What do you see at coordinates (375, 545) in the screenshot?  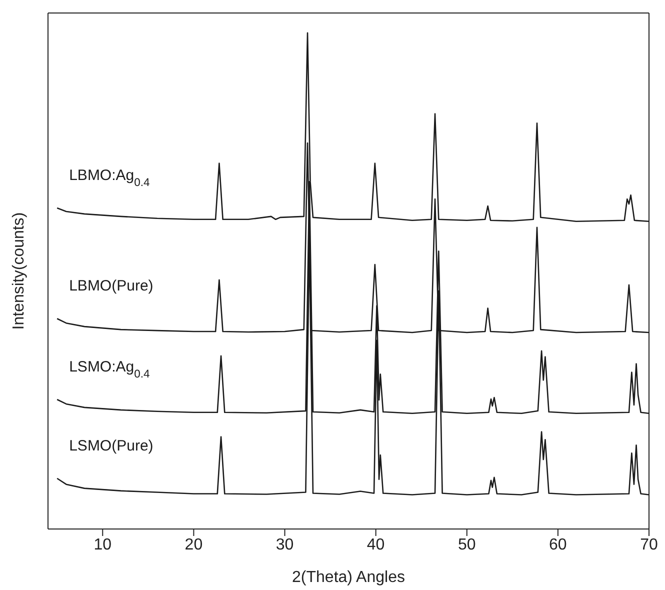 I see `x-tick-label: 40` at bounding box center [375, 545].